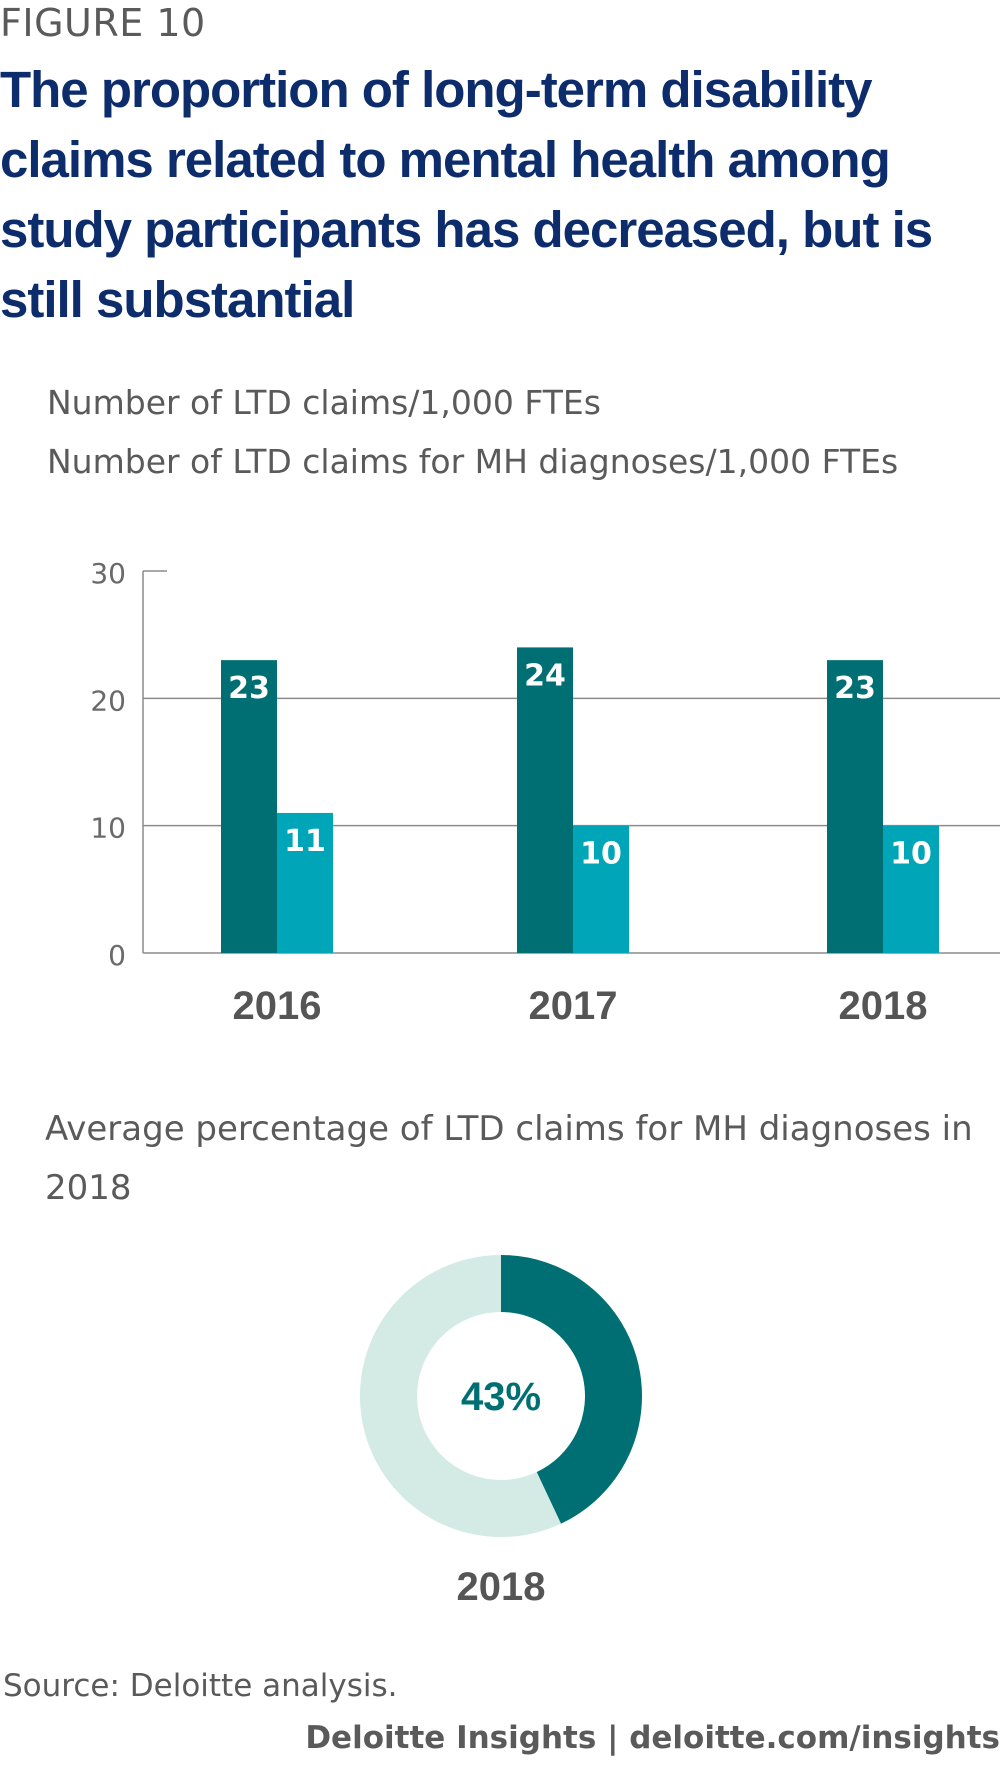 This screenshot has height=1766, width=1000. I want to click on y-tick-label: 30, so click(108, 573).